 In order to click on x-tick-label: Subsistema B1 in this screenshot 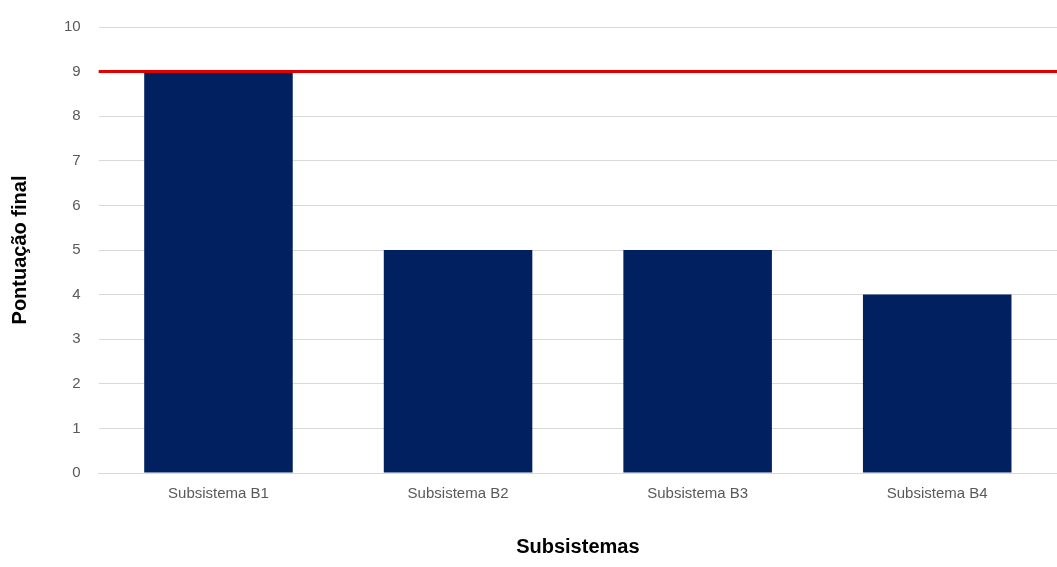, I will do `click(218, 493)`.